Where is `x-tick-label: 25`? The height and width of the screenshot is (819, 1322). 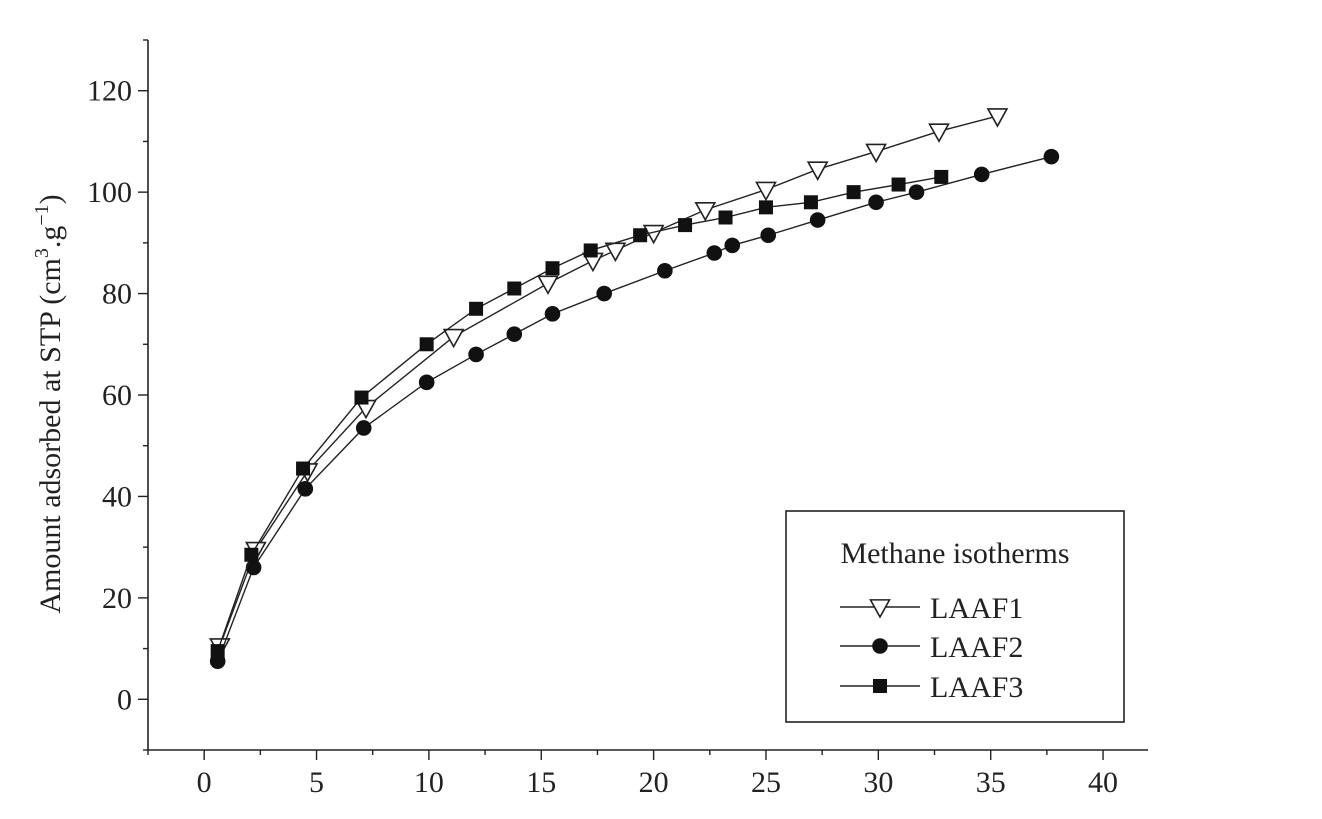
x-tick-label: 25 is located at coordinates (766, 782).